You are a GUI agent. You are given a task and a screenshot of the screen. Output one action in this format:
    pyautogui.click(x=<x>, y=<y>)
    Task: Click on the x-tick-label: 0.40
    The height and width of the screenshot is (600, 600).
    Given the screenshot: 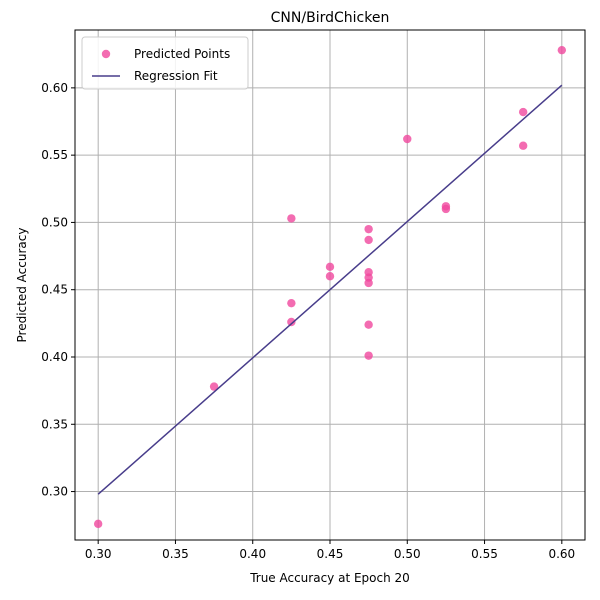 What is the action you would take?
    pyautogui.click(x=252, y=554)
    